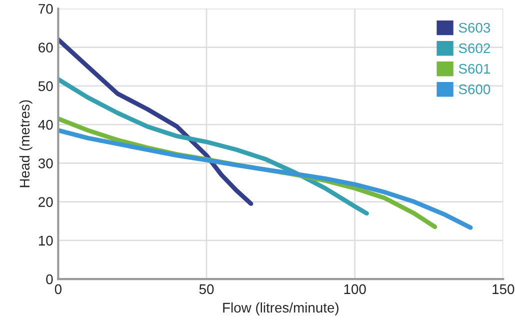 The height and width of the screenshot is (320, 515). I want to click on x-tick-label: 0, so click(58, 289).